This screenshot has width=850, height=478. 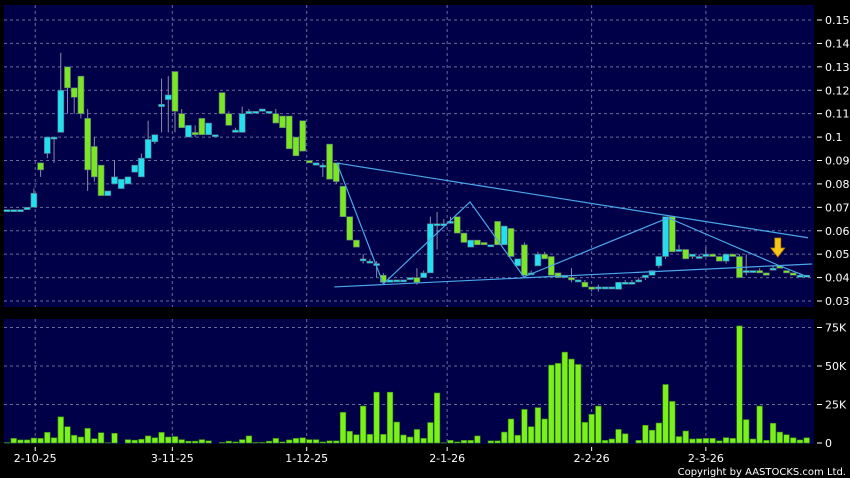 I want to click on price-tick-label: 0.04, so click(x=837, y=278).